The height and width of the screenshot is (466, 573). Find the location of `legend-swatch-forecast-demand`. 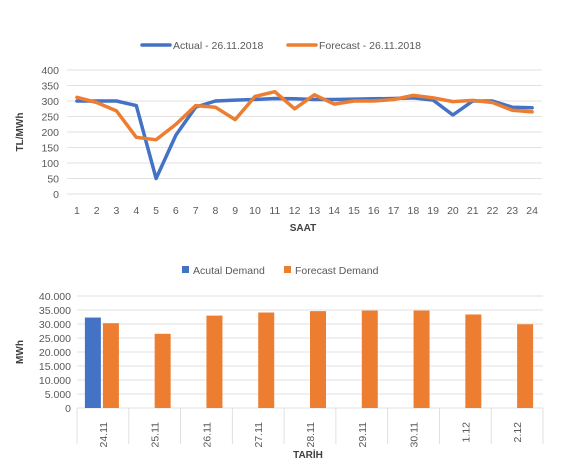

legend-swatch-forecast-demand is located at coordinates (287, 269).